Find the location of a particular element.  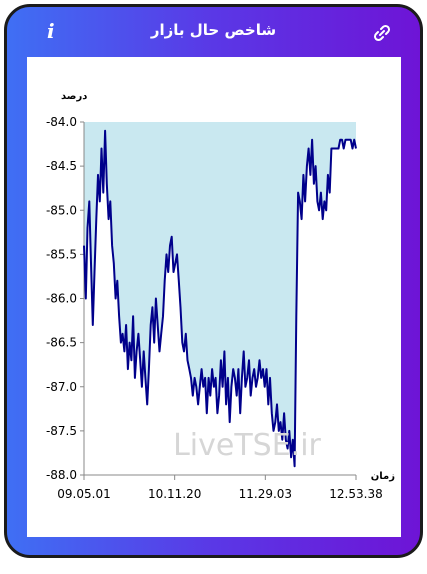

y-tick-label: -84.0 is located at coordinates (61, 122).